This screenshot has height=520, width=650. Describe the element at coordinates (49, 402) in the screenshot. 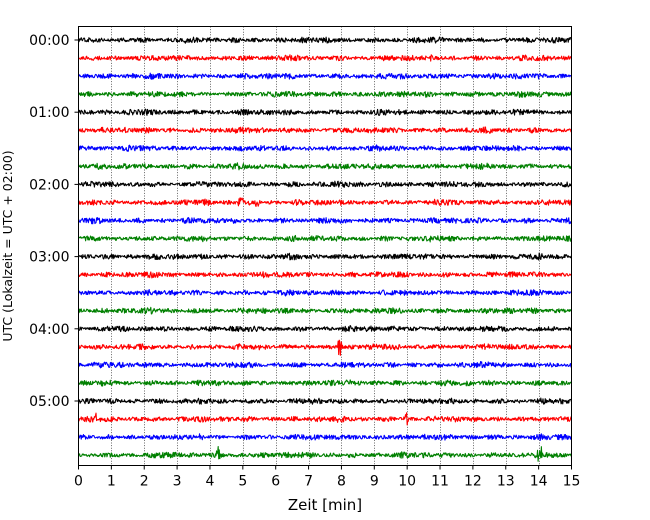

I see `y-tick-label: 05:00` at that location.